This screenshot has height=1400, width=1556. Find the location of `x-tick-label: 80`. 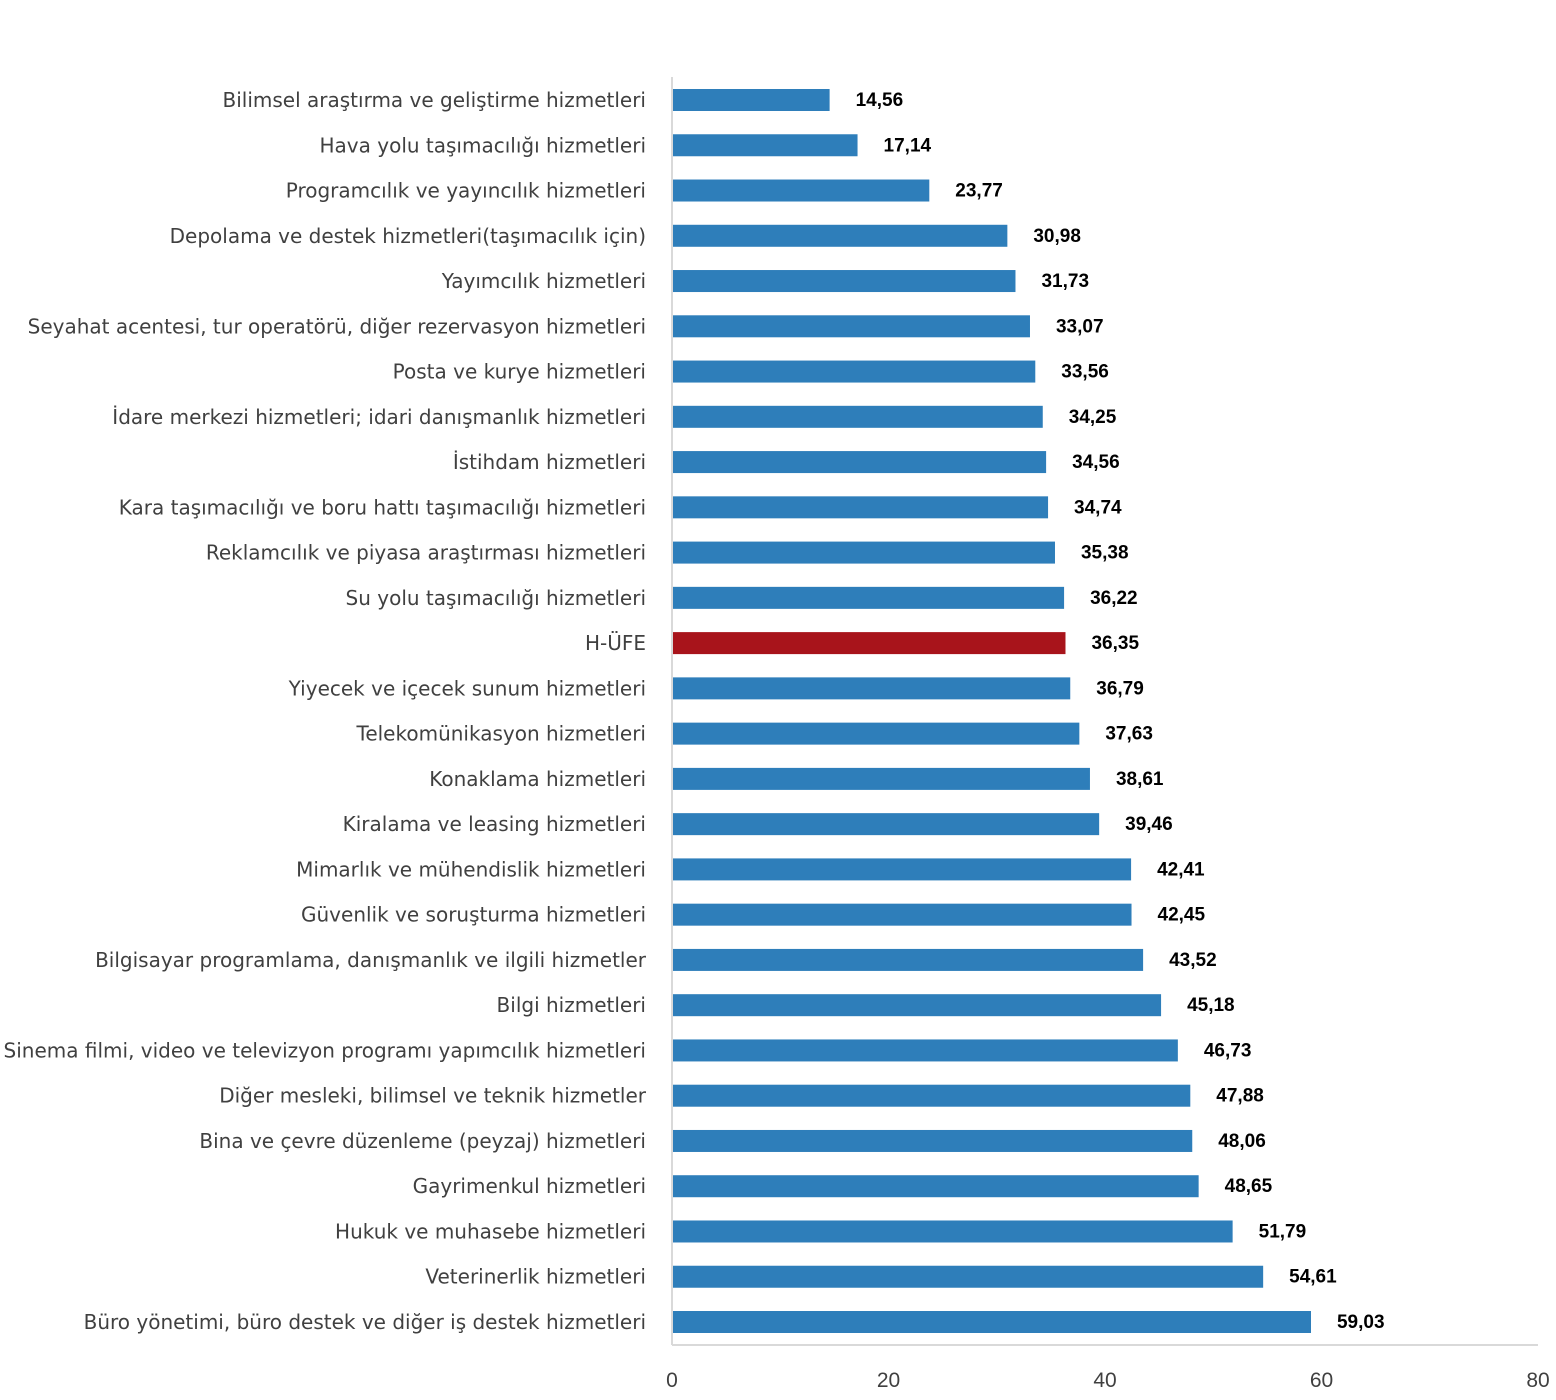

x-tick-label: 80 is located at coordinates (1537, 1380).